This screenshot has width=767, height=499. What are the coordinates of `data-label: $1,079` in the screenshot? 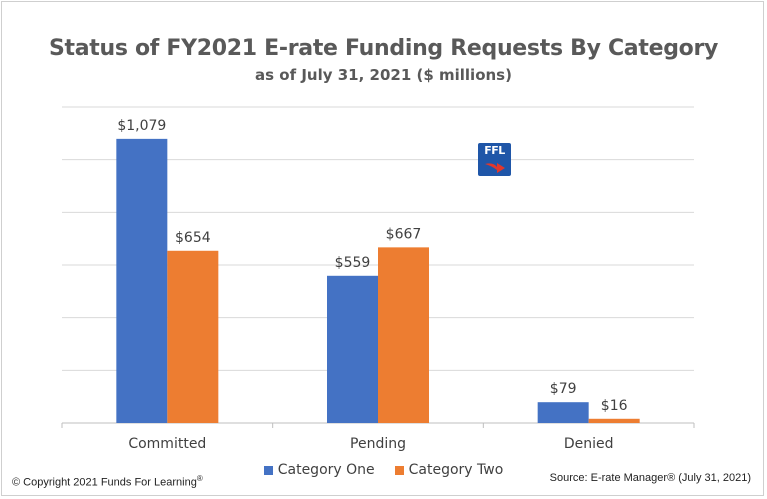 It's located at (141, 126).